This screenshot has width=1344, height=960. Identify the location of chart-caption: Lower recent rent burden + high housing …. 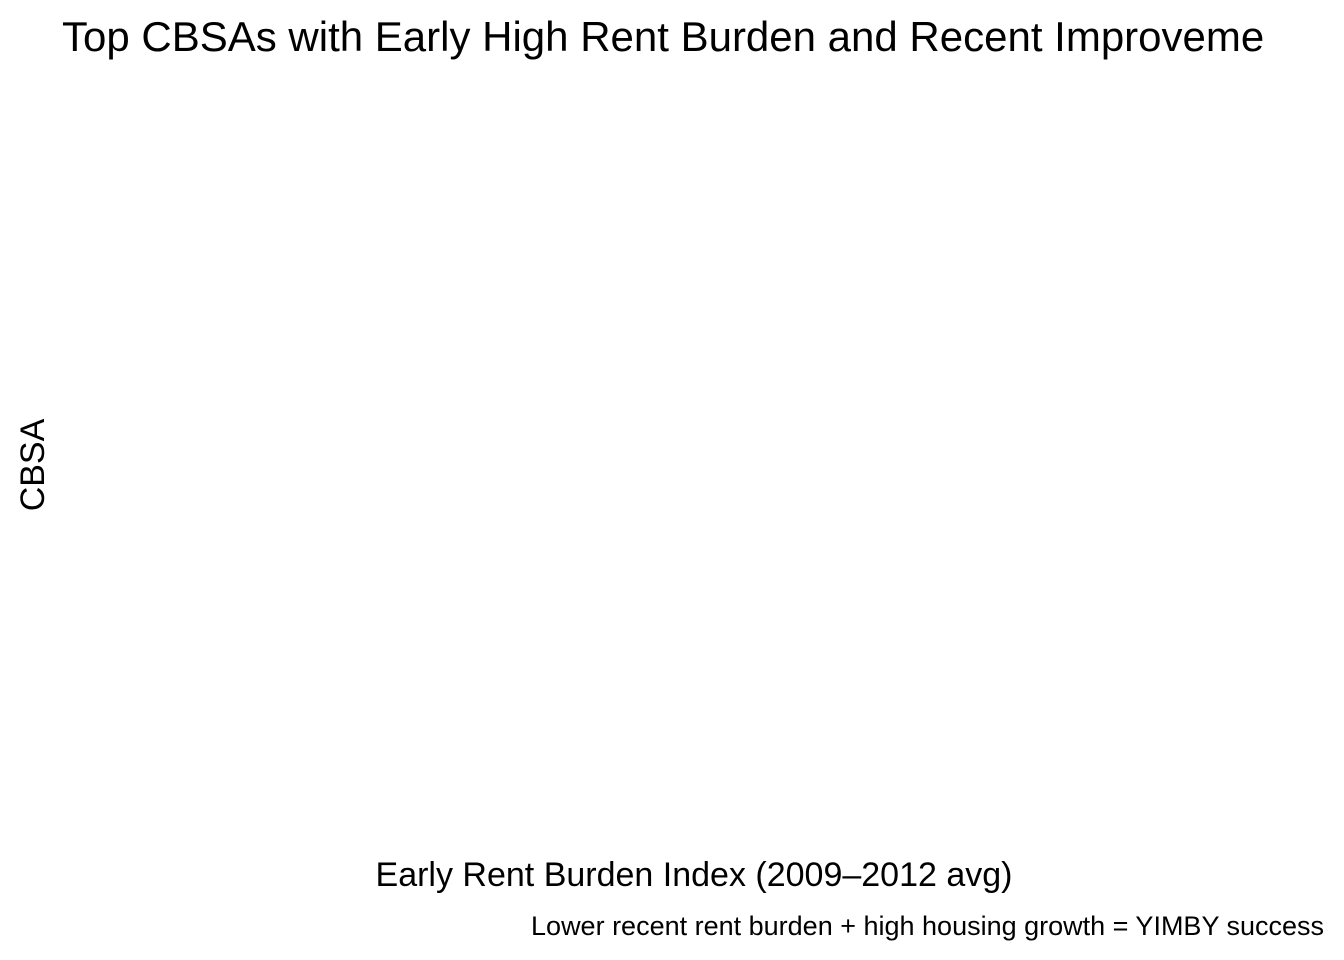
(927, 926).